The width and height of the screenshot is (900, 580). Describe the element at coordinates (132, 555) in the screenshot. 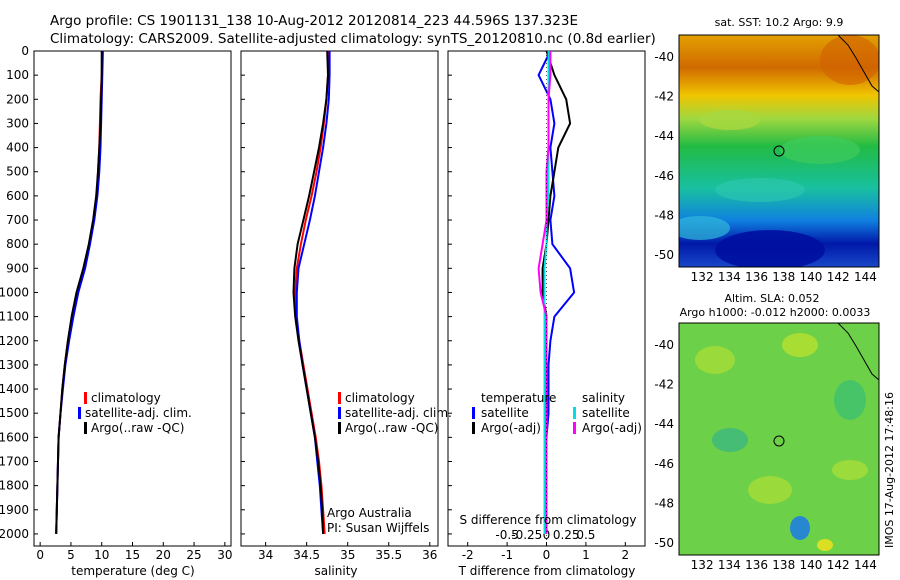

I see `x-tick-label: 15` at that location.